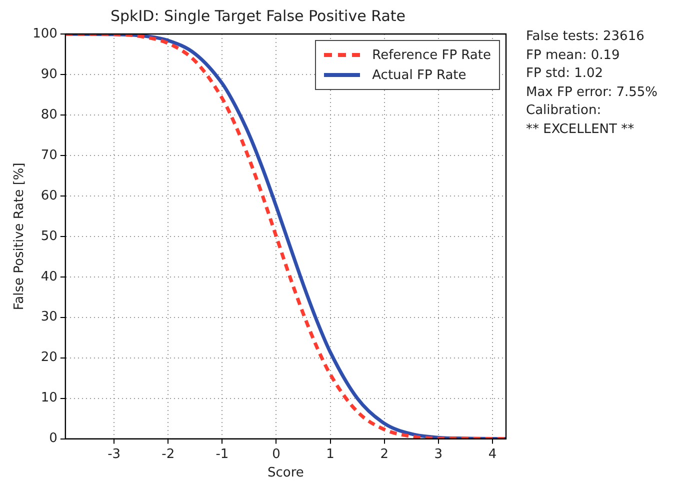 Image resolution: width=684 pixels, height=485 pixels. I want to click on x-axis-title: Score, so click(285, 473).